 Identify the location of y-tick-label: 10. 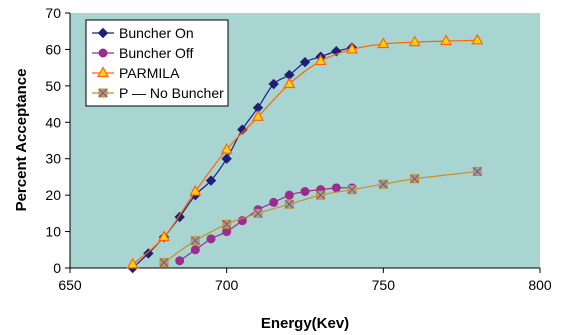
(53, 232).